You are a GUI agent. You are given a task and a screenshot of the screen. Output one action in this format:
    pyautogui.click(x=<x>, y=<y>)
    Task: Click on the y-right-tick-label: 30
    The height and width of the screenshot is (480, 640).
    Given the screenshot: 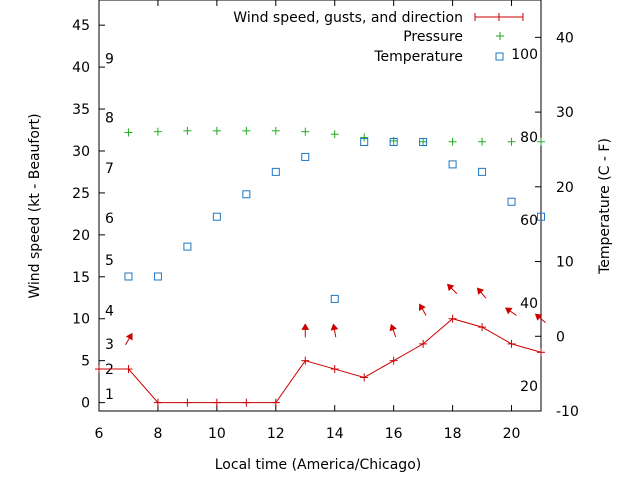 What is the action you would take?
    pyautogui.click(x=565, y=113)
    